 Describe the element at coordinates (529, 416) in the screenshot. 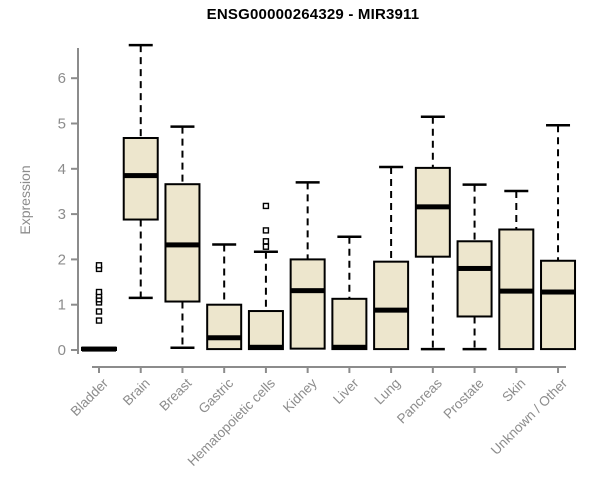

I see `x-tick-label-unknown-other: Unknown / Other` at that location.